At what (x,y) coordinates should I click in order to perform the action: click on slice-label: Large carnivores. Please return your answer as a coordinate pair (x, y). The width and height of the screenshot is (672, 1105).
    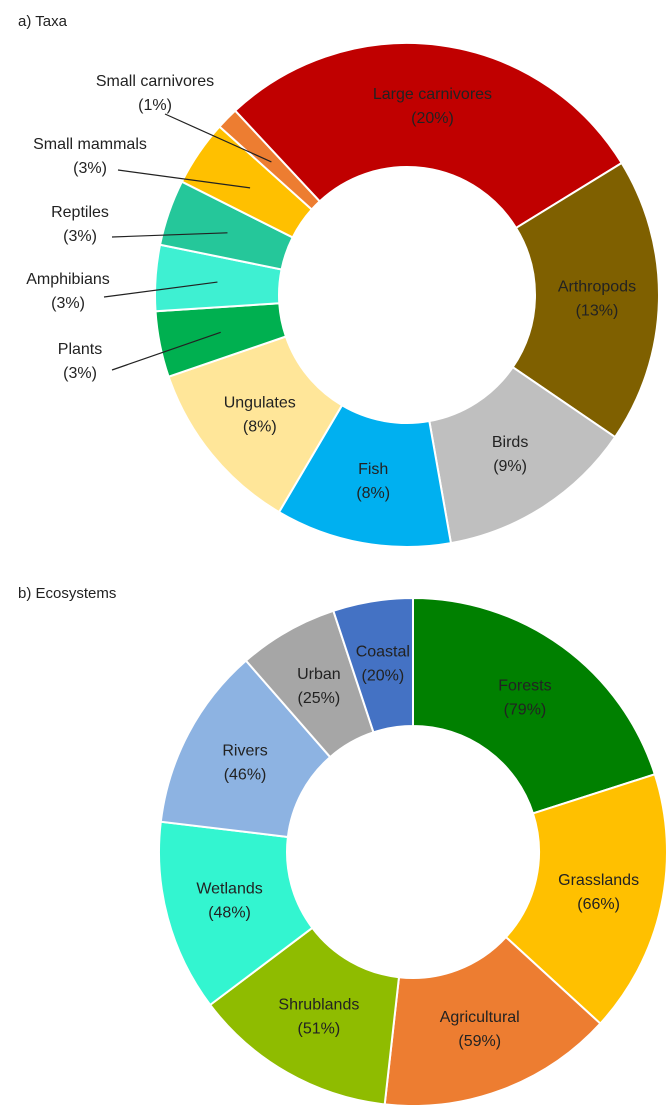
    Looking at the image, I should click on (432, 94).